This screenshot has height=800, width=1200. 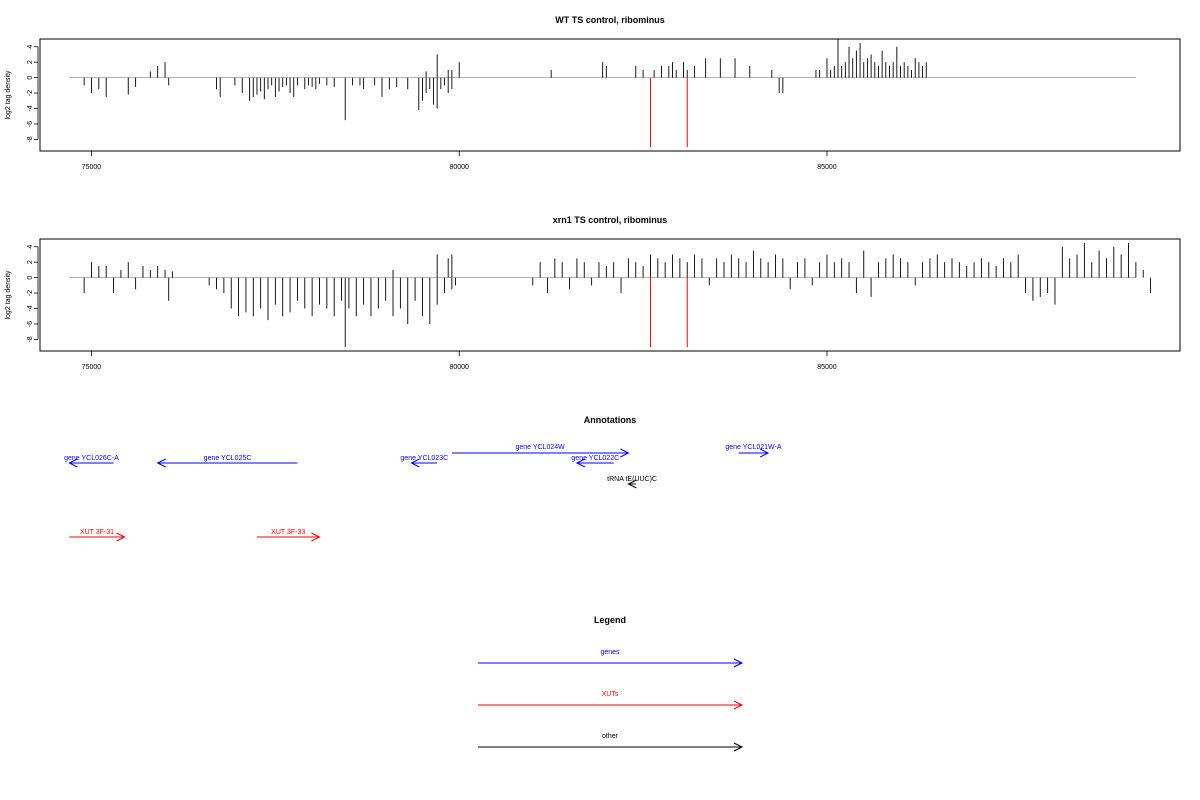 I want to click on xrn1-panel-ylabel: log2 tag density, so click(x=8, y=295).